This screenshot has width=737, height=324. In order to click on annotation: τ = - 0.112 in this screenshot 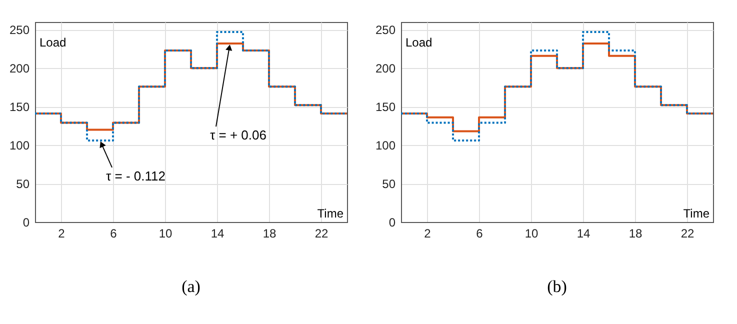, I will do `click(136, 176)`.